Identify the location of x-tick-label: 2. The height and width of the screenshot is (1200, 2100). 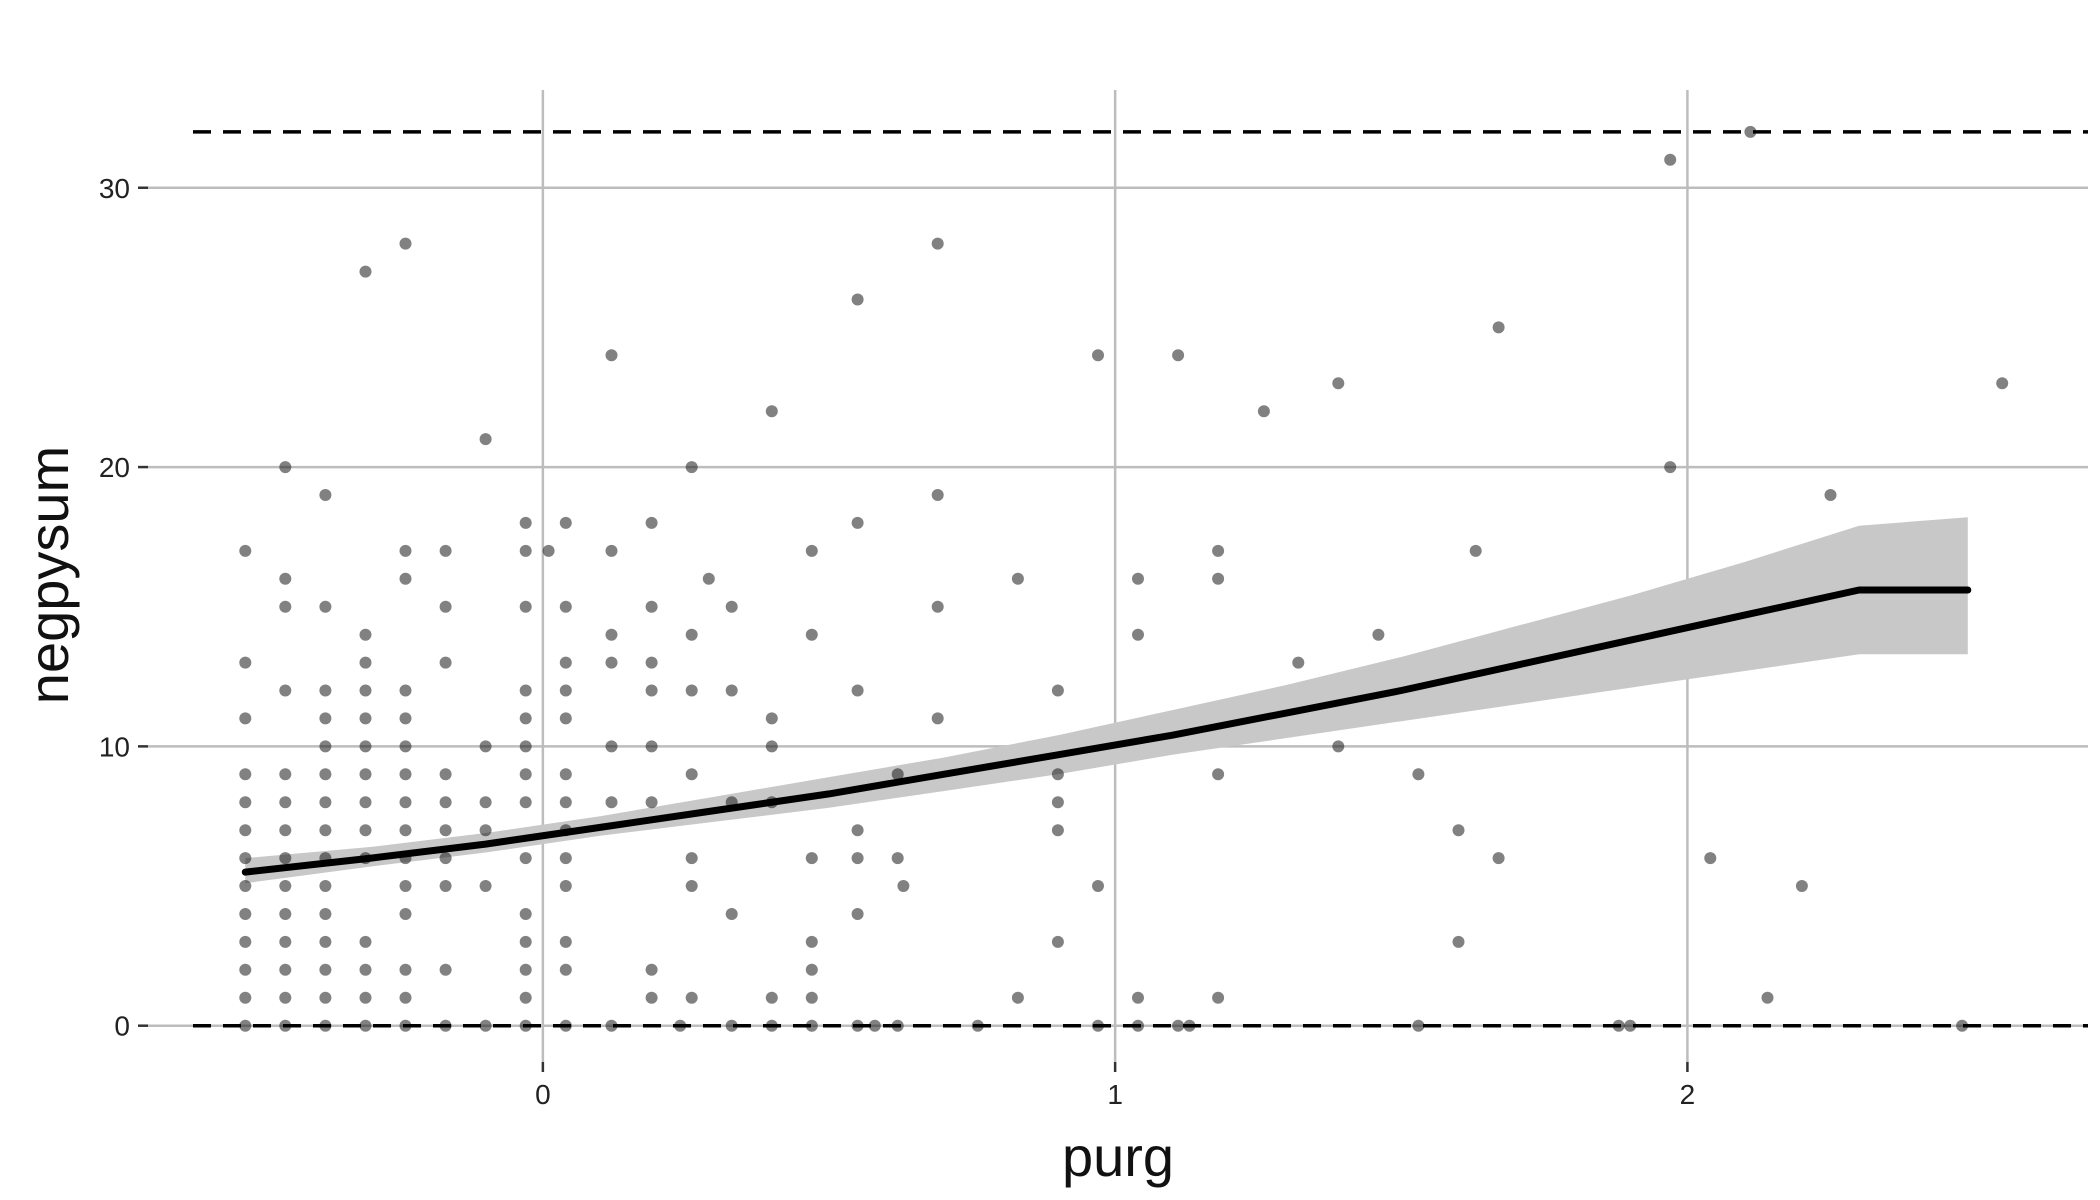
(1688, 1094).